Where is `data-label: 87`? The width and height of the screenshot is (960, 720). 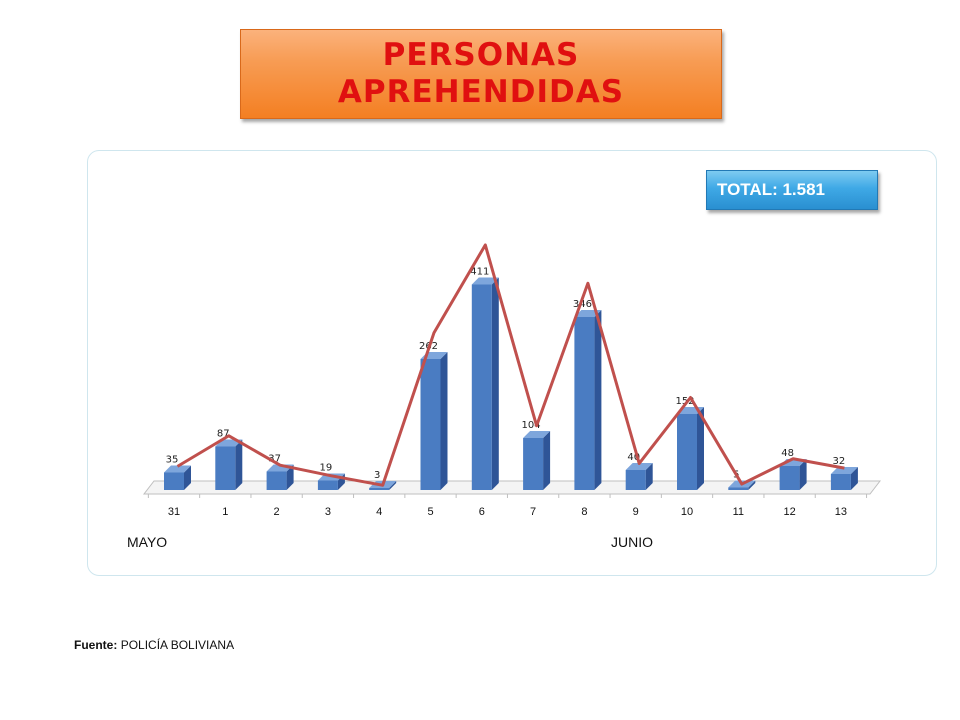
data-label: 87 is located at coordinates (223, 434).